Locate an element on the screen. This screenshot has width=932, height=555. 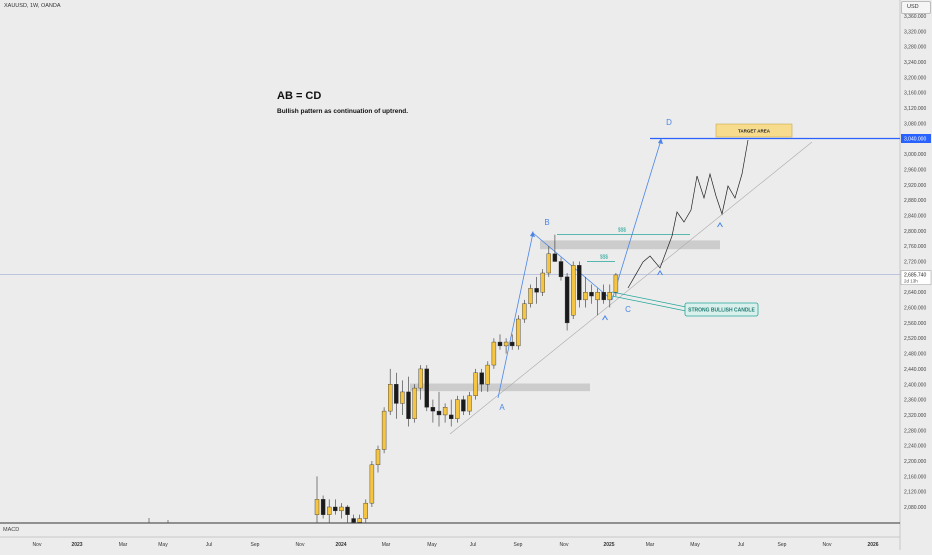
y-tick-label: 2,720.000 is located at coordinates (915, 263).